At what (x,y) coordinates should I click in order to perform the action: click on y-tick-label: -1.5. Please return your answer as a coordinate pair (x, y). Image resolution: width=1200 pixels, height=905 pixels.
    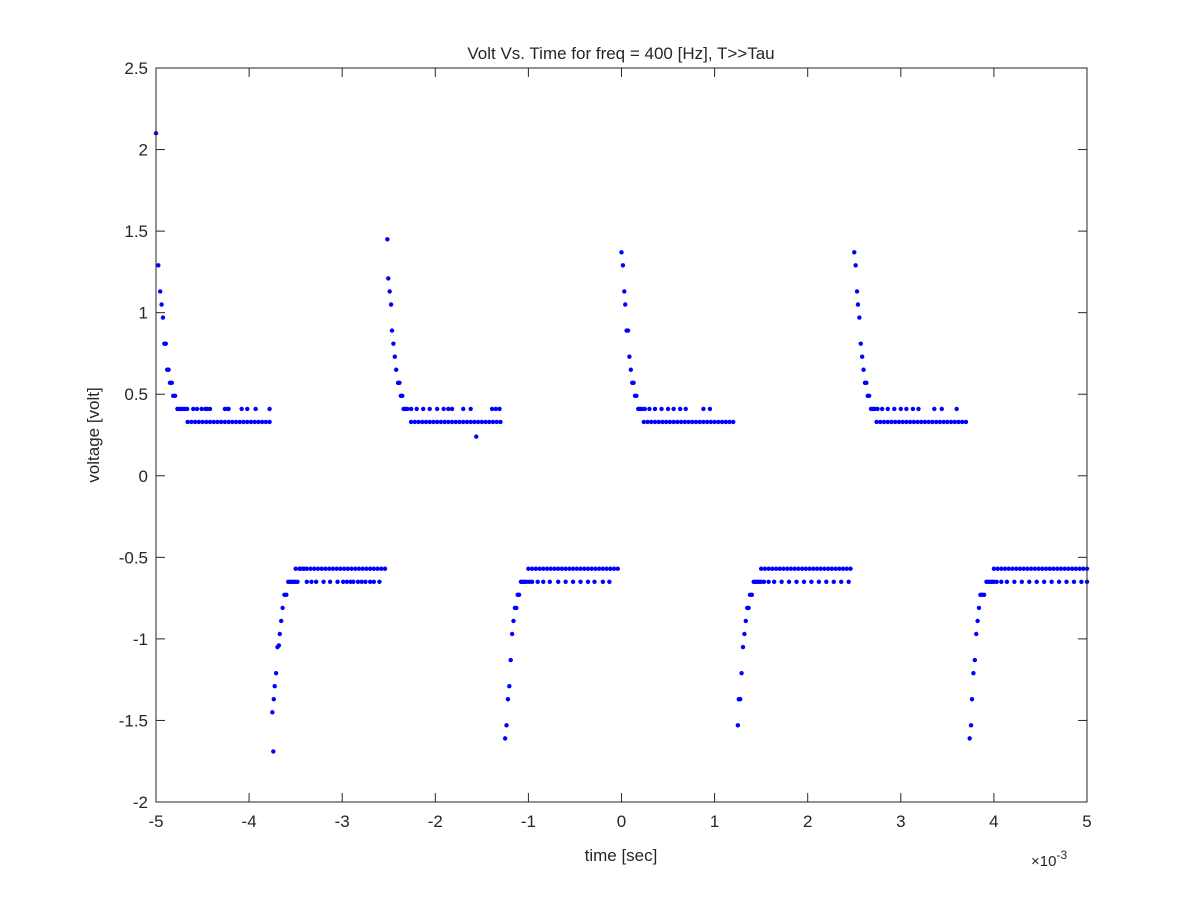
    Looking at the image, I should click on (133, 720).